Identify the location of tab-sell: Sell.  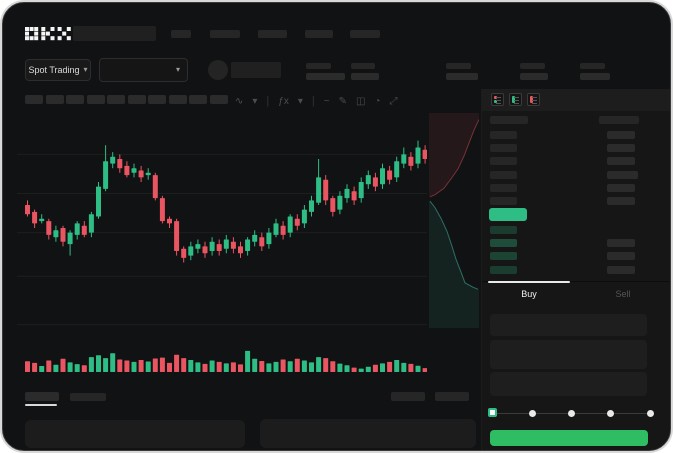
(623, 293).